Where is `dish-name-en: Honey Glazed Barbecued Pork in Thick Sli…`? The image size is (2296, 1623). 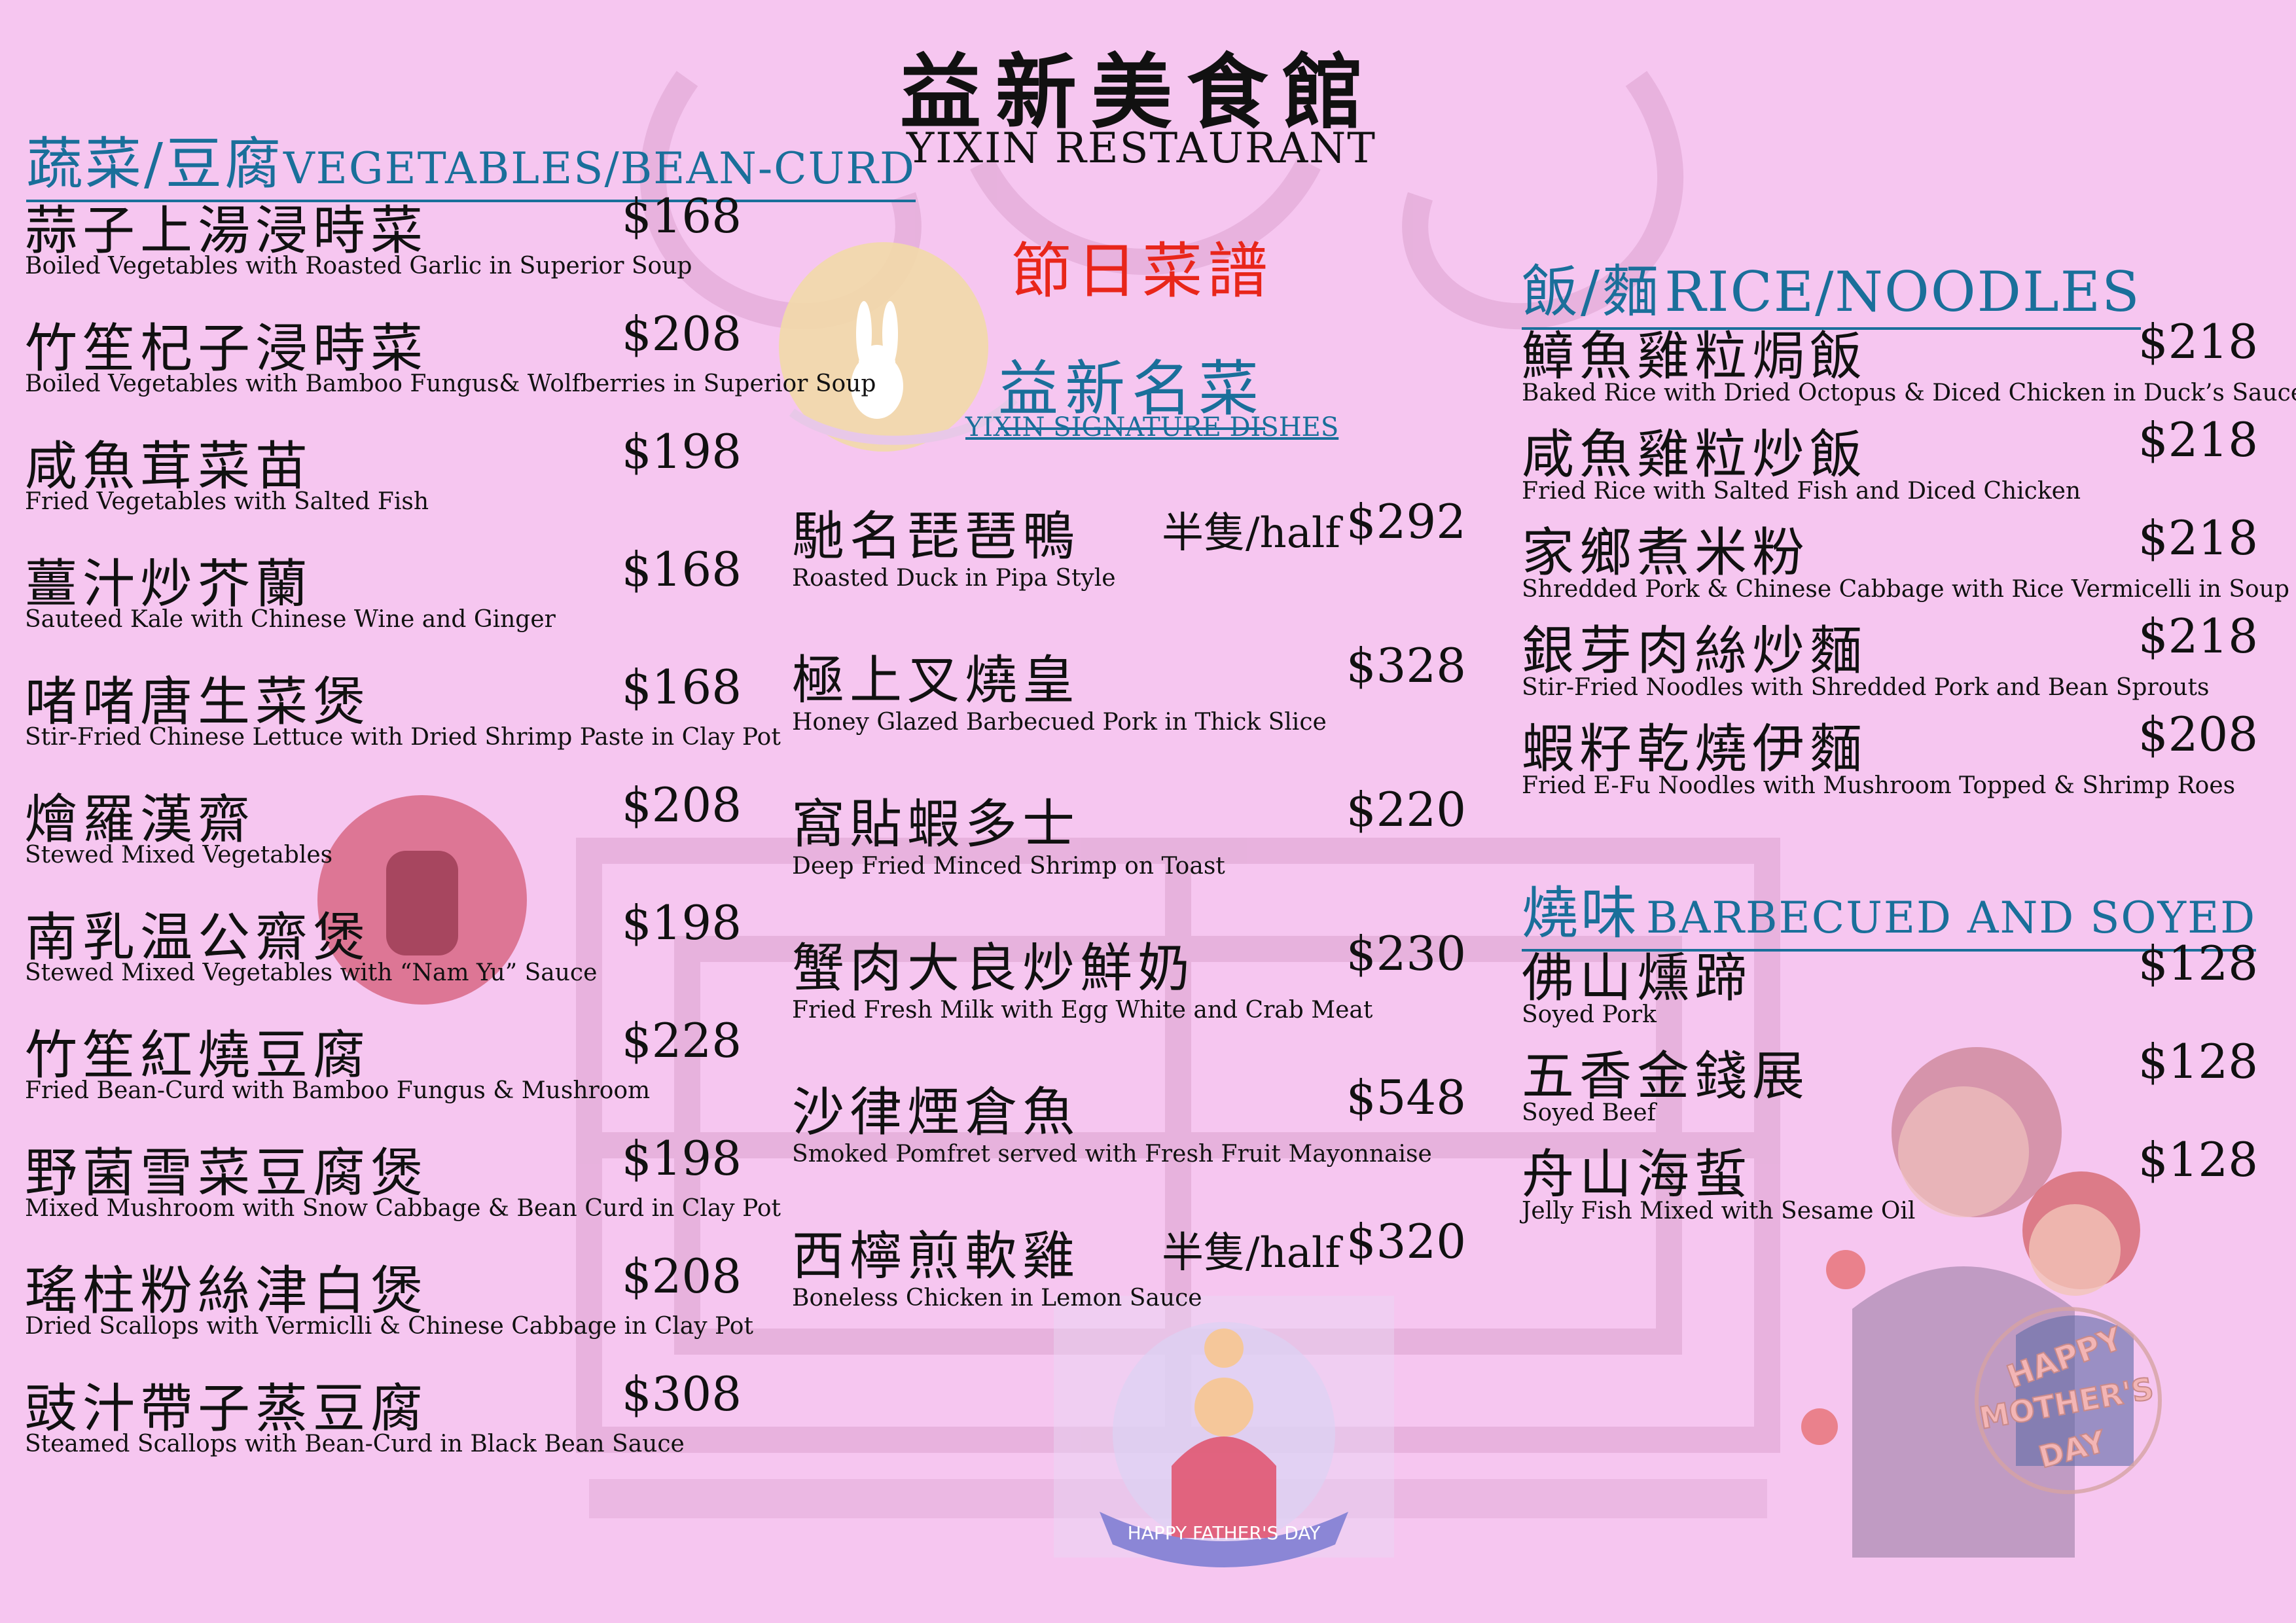 dish-name-en: Honey Glazed Barbecued Pork in Thick Sli… is located at coordinates (1059, 722).